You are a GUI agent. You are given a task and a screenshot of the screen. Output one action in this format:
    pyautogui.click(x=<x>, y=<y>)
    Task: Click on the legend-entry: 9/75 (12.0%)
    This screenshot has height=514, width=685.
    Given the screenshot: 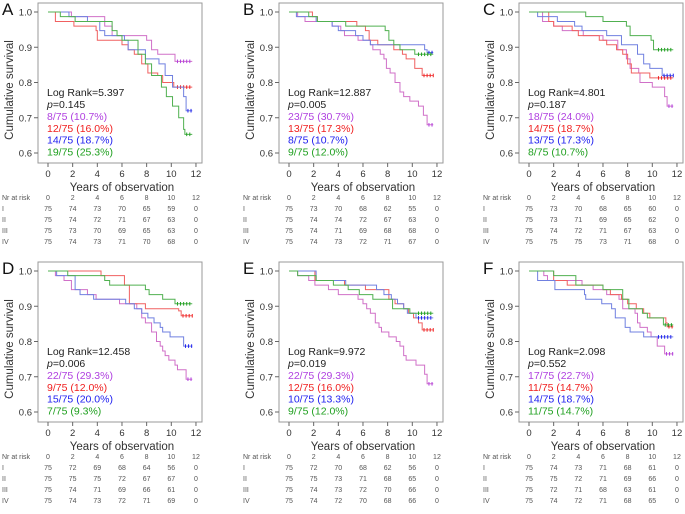 What is the action you would take?
    pyautogui.click(x=318, y=411)
    